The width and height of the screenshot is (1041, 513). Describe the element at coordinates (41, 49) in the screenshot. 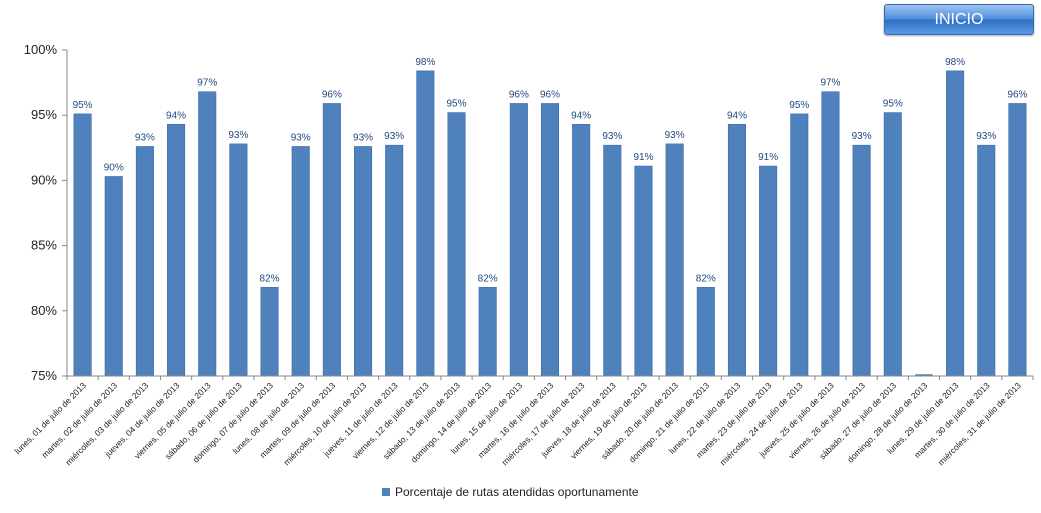

I see `y-tick-label: 100%` at that location.